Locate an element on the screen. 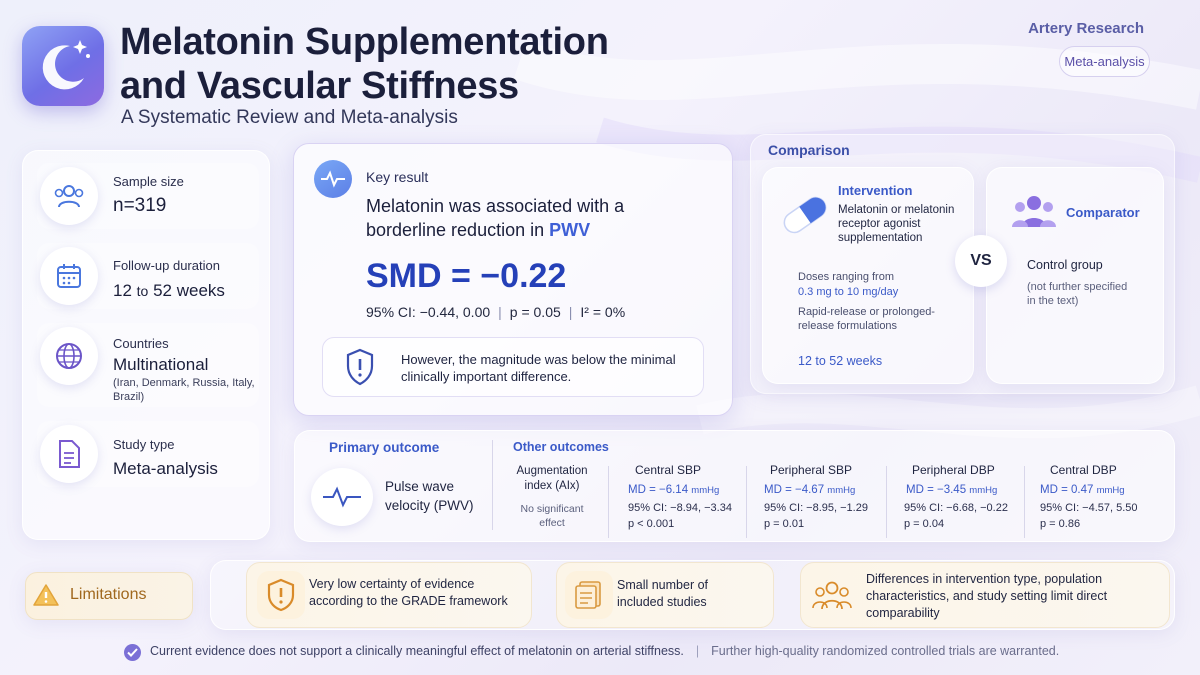 The width and height of the screenshot is (1200, 675). outcomes-panel is located at coordinates (734, 486).